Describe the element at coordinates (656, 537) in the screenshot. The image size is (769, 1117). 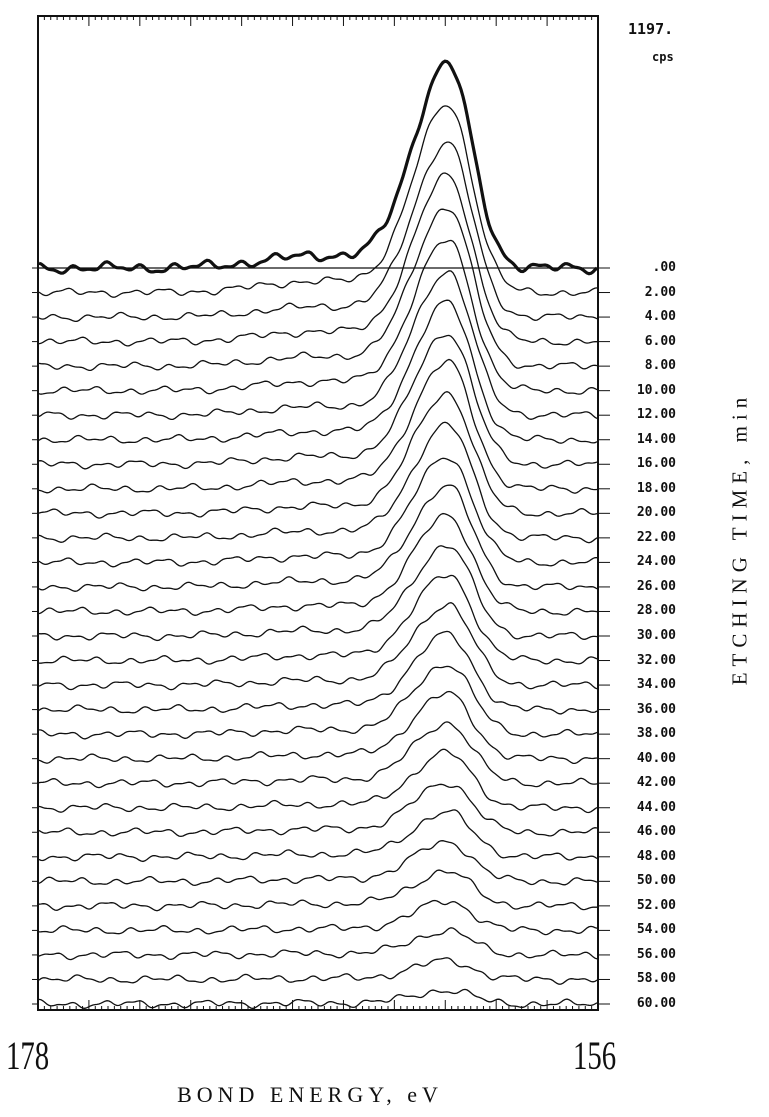
I see `etching-time-label: 22.00` at that location.